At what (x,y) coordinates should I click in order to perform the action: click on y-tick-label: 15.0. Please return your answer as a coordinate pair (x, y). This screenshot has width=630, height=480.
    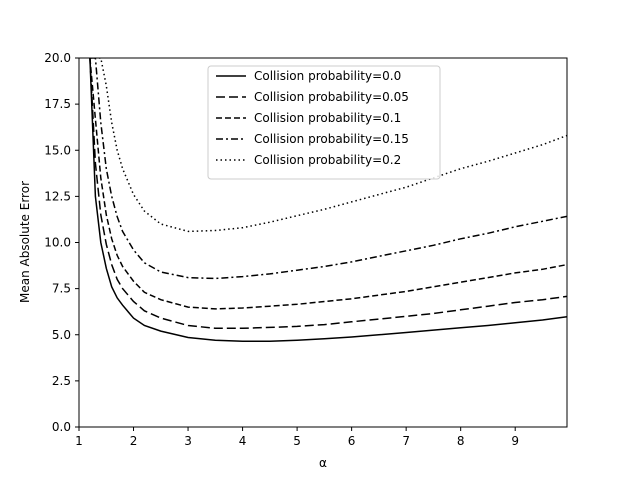
    Looking at the image, I should click on (57, 150).